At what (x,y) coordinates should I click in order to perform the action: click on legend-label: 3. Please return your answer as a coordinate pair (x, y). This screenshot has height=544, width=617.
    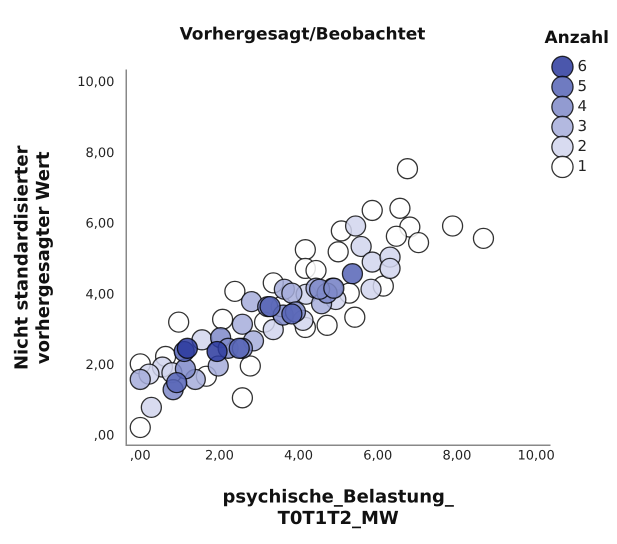
    Looking at the image, I should click on (582, 125).